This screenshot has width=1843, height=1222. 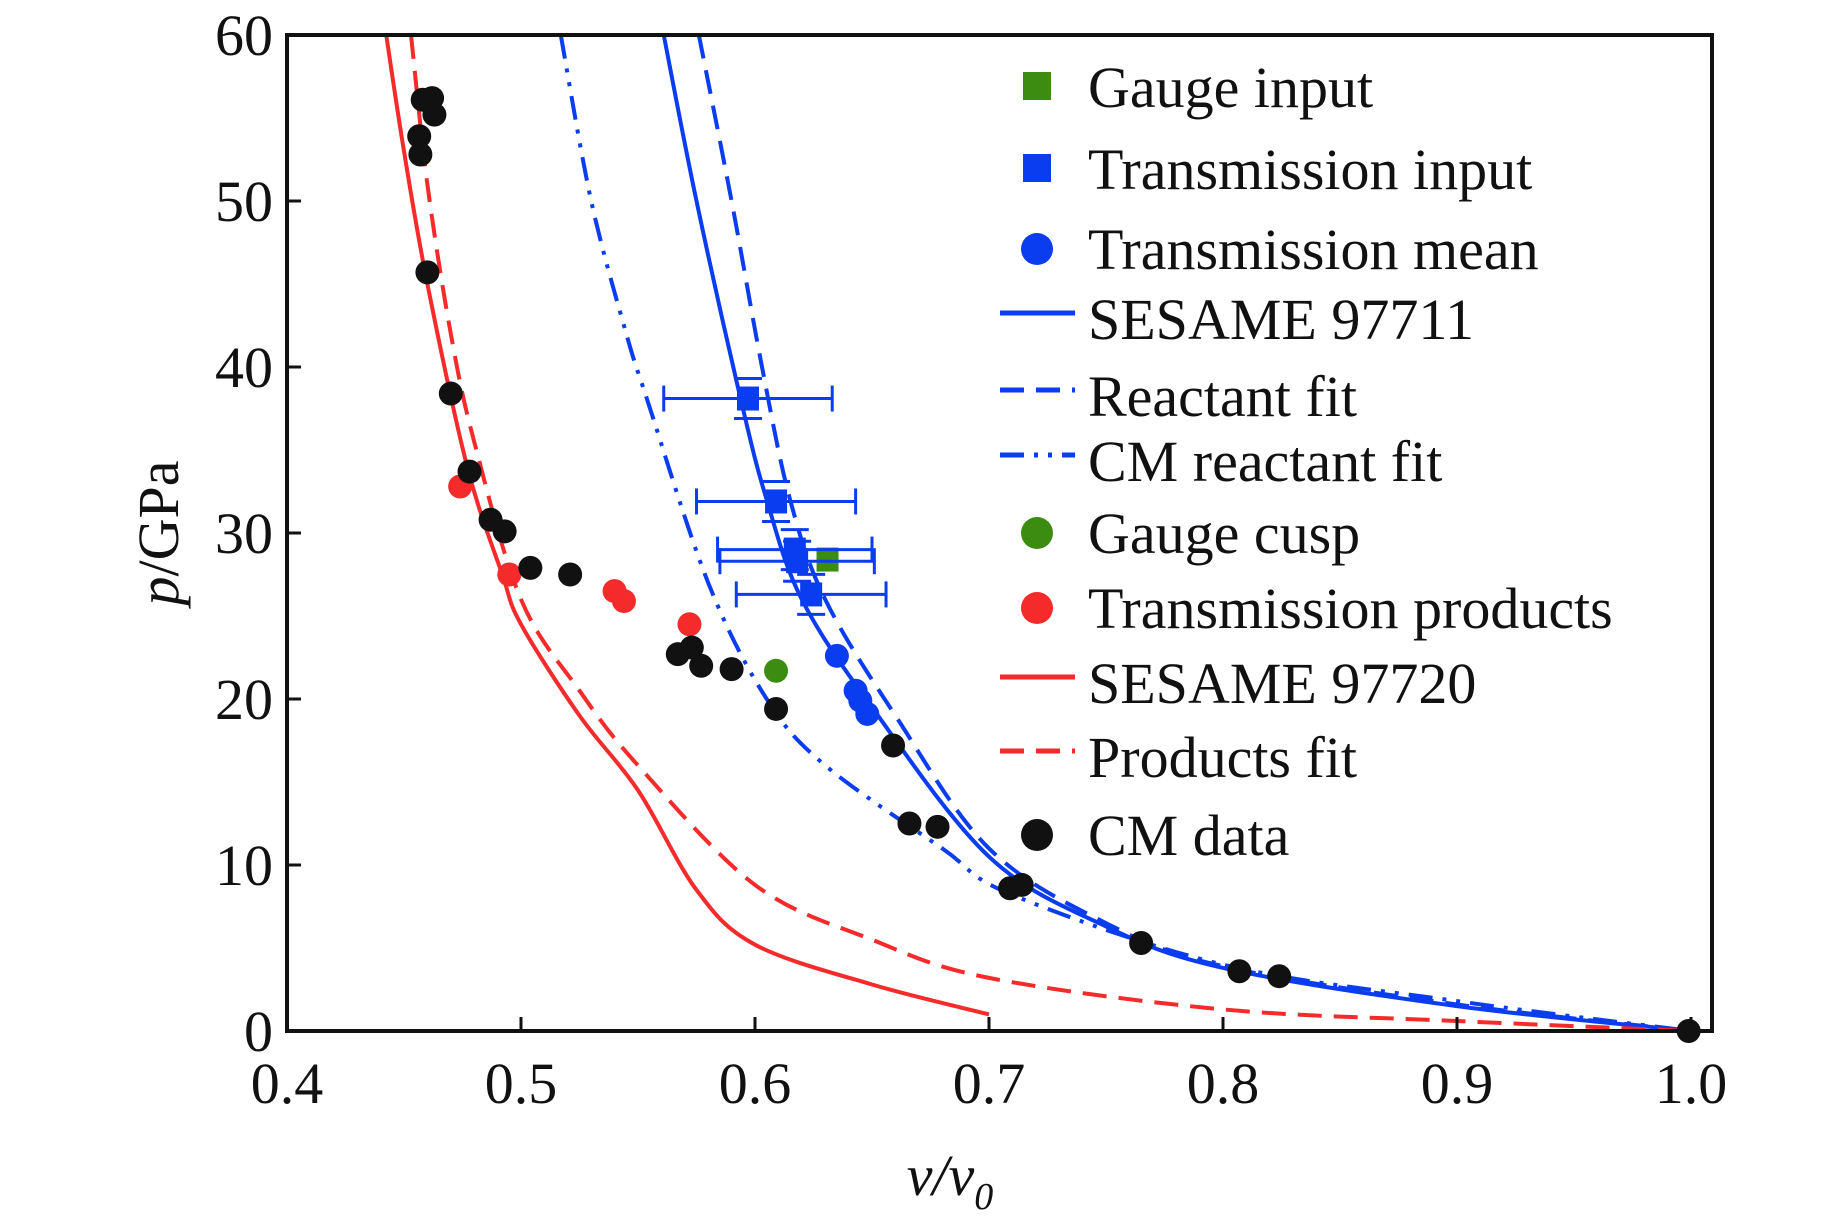 What do you see at coordinates (1230, 87) in the screenshot?
I see `legend-label: Gauge input` at bounding box center [1230, 87].